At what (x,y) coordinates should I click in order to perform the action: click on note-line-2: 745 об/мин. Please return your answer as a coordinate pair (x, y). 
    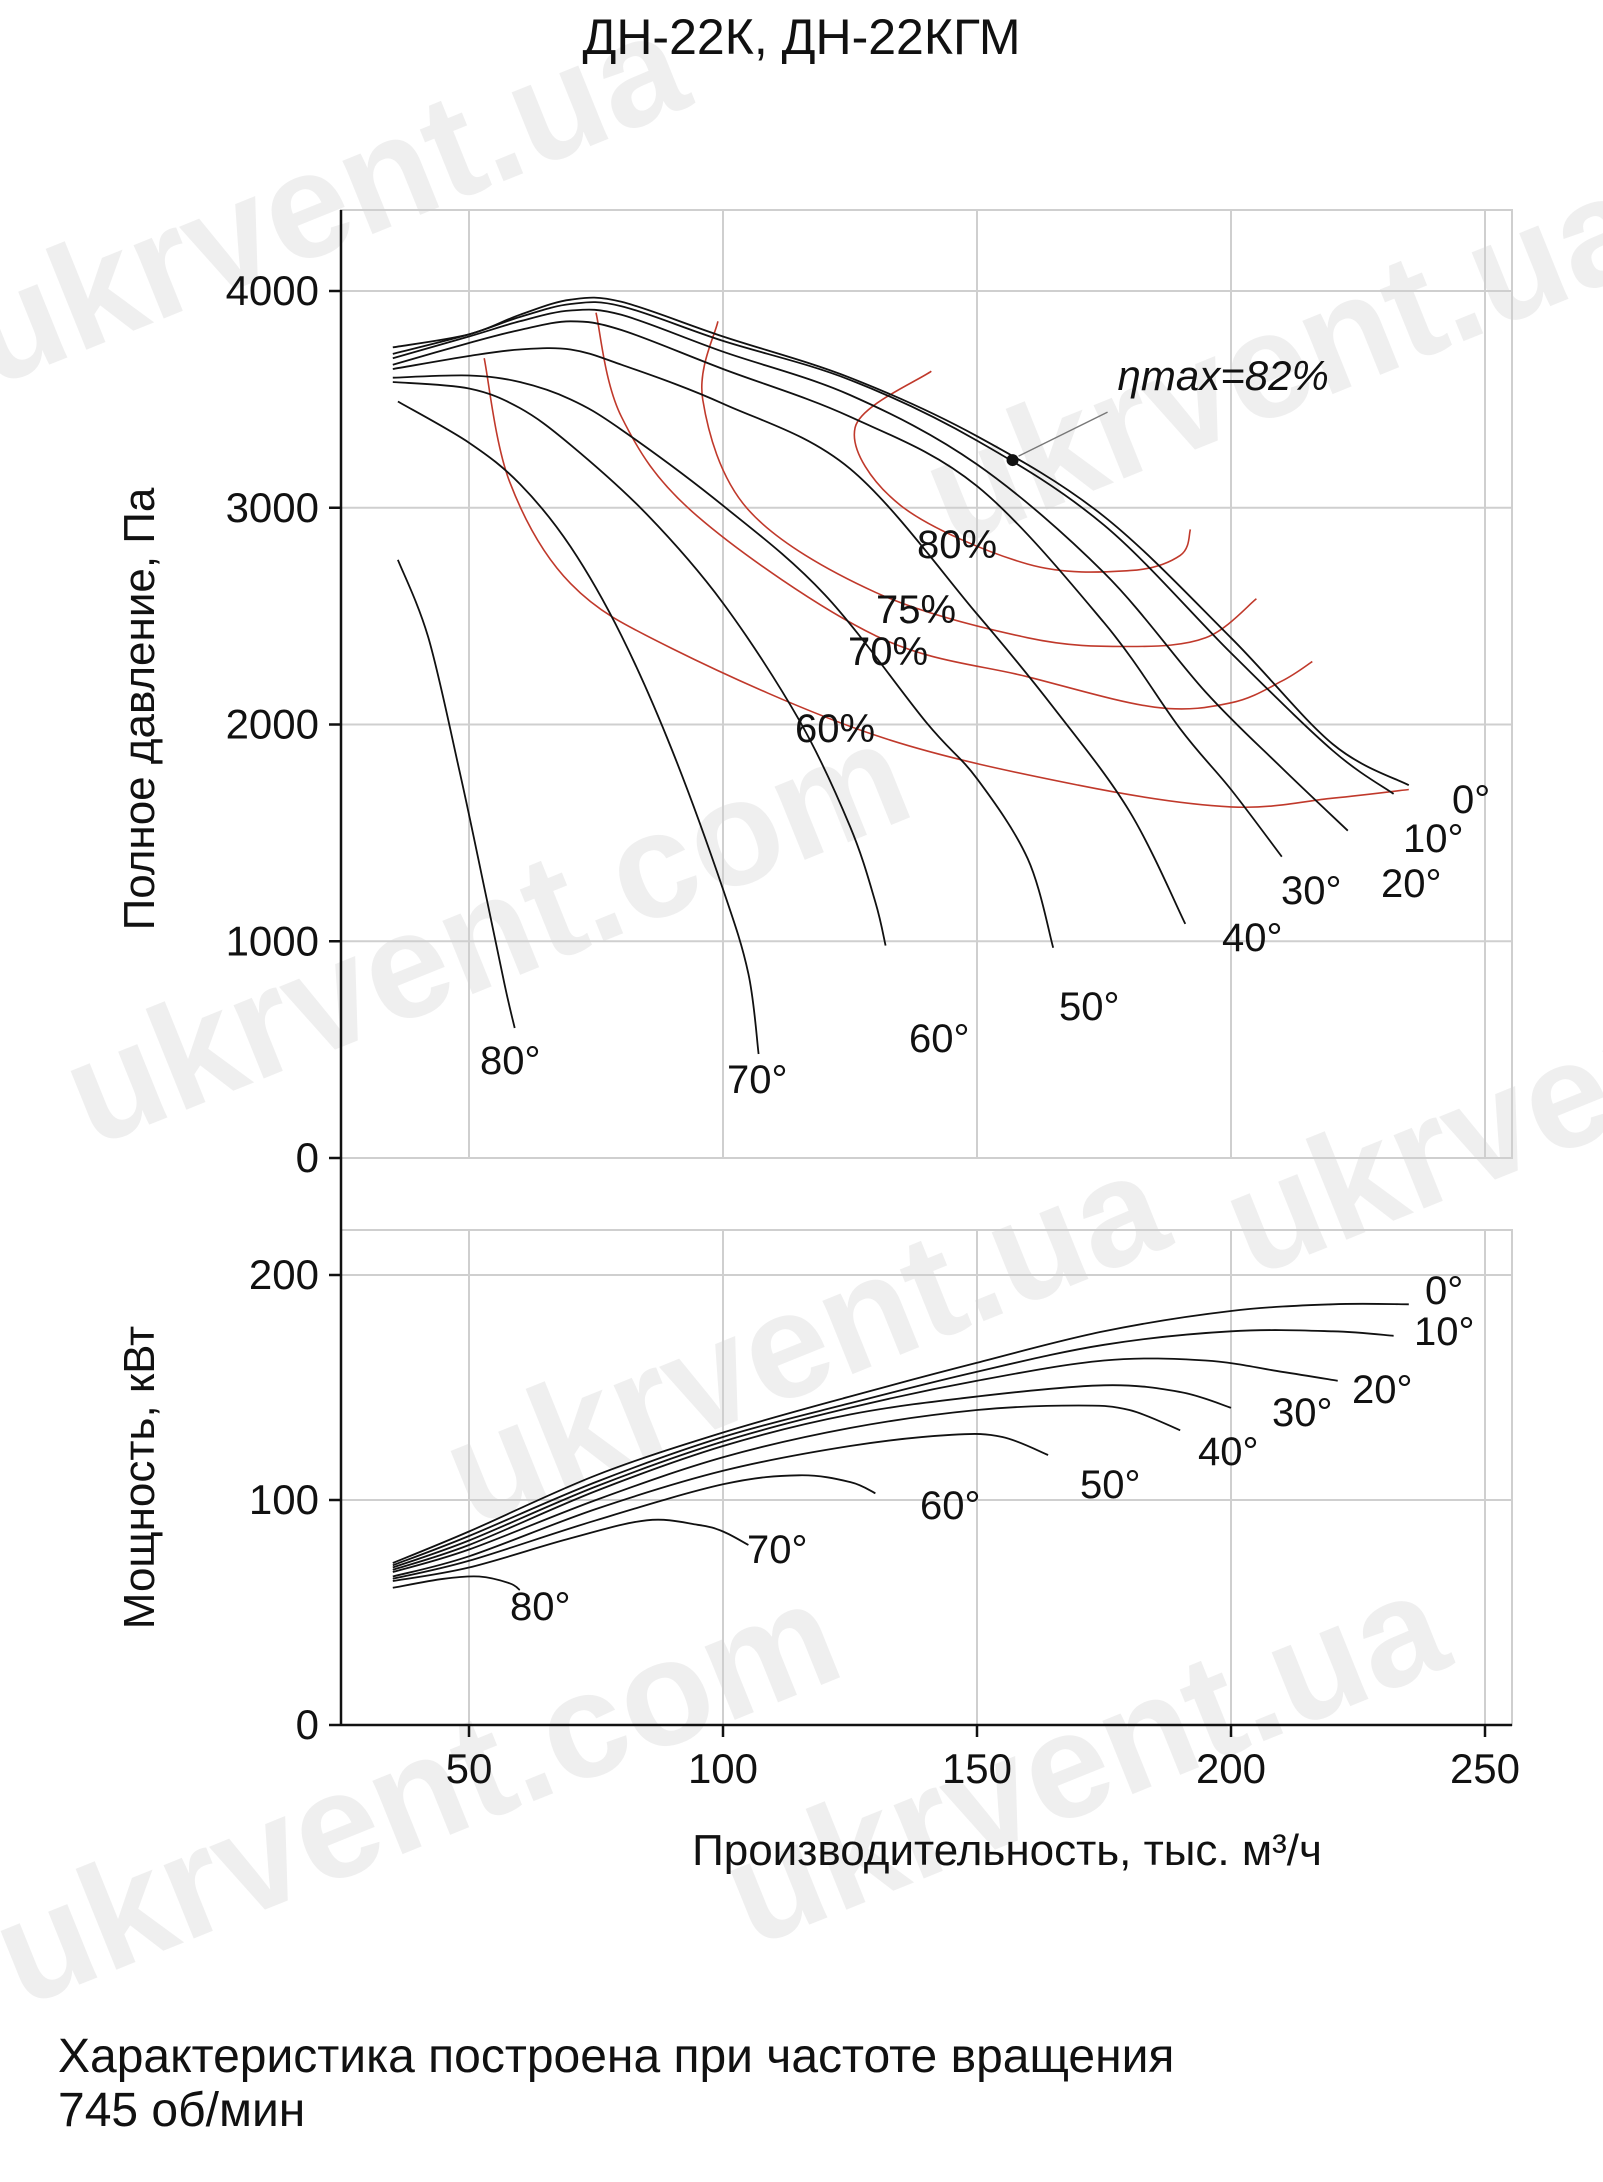
    Looking at the image, I should click on (182, 2110).